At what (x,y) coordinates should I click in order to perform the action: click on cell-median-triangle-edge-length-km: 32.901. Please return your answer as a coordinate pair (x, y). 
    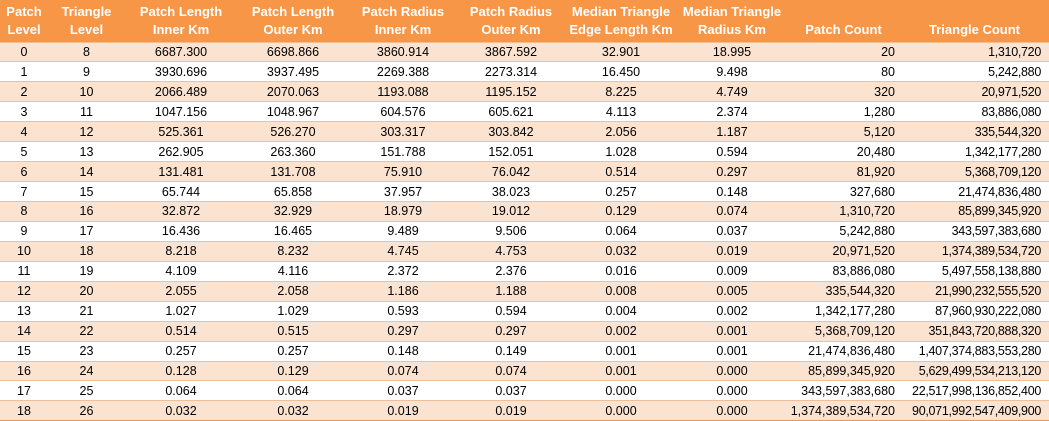
    Looking at the image, I should click on (621, 51).